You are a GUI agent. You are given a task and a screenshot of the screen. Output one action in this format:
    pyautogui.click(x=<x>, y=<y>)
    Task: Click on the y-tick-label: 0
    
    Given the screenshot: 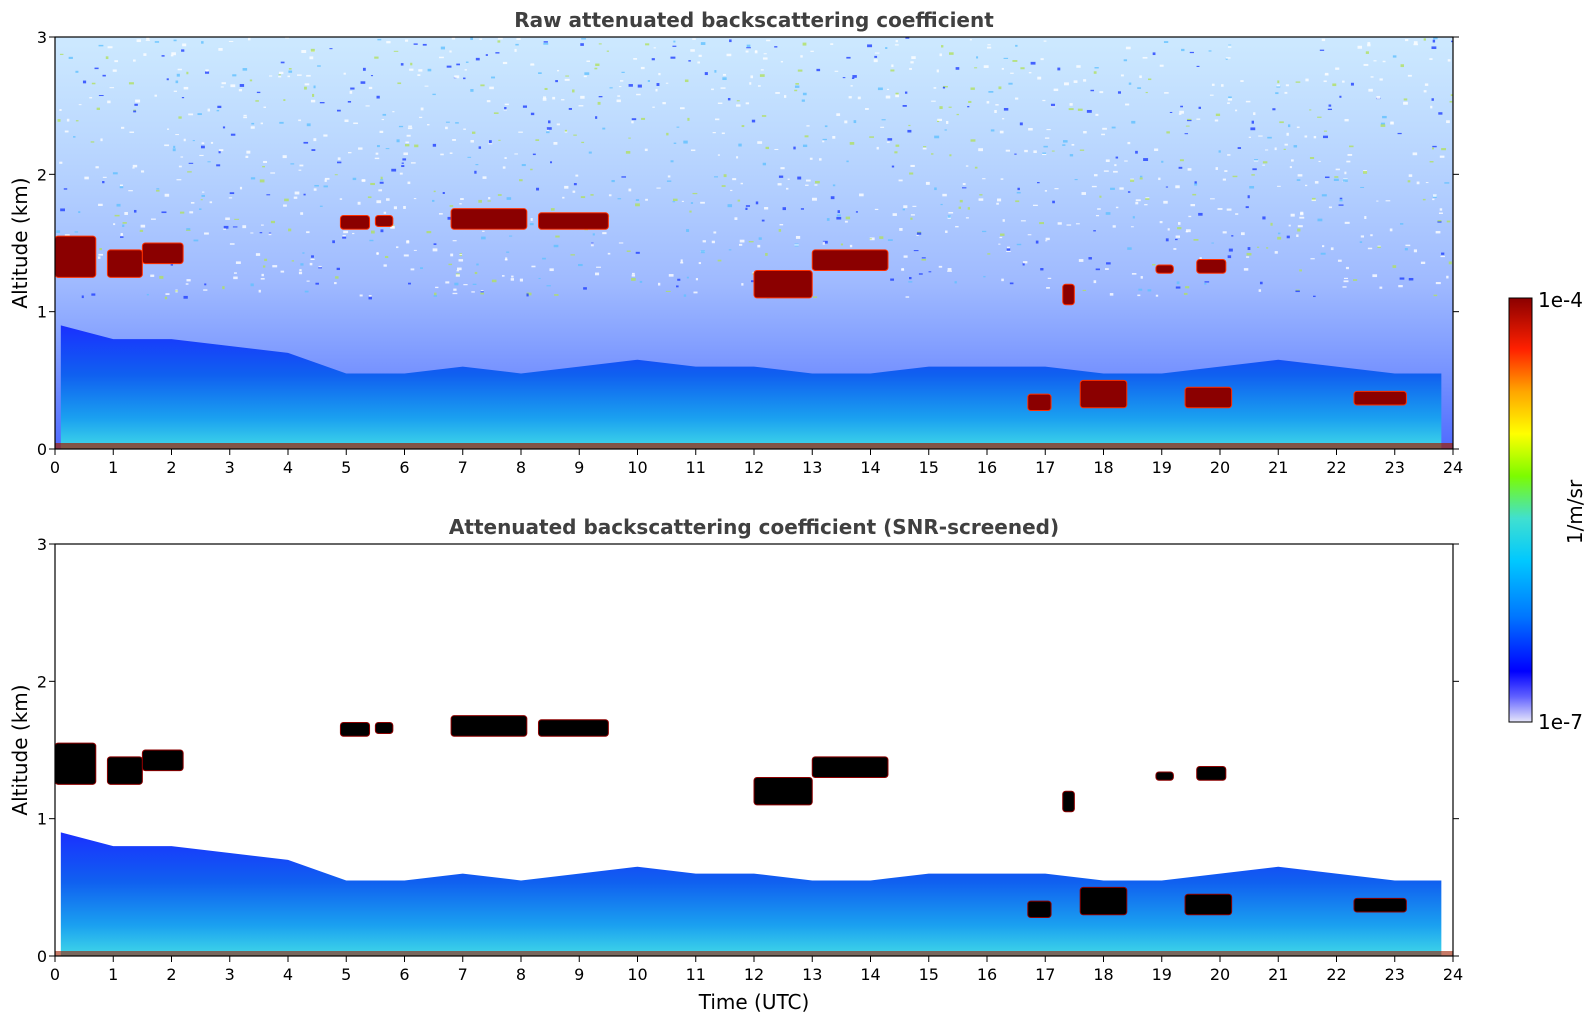 What is the action you would take?
    pyautogui.click(x=42, y=449)
    